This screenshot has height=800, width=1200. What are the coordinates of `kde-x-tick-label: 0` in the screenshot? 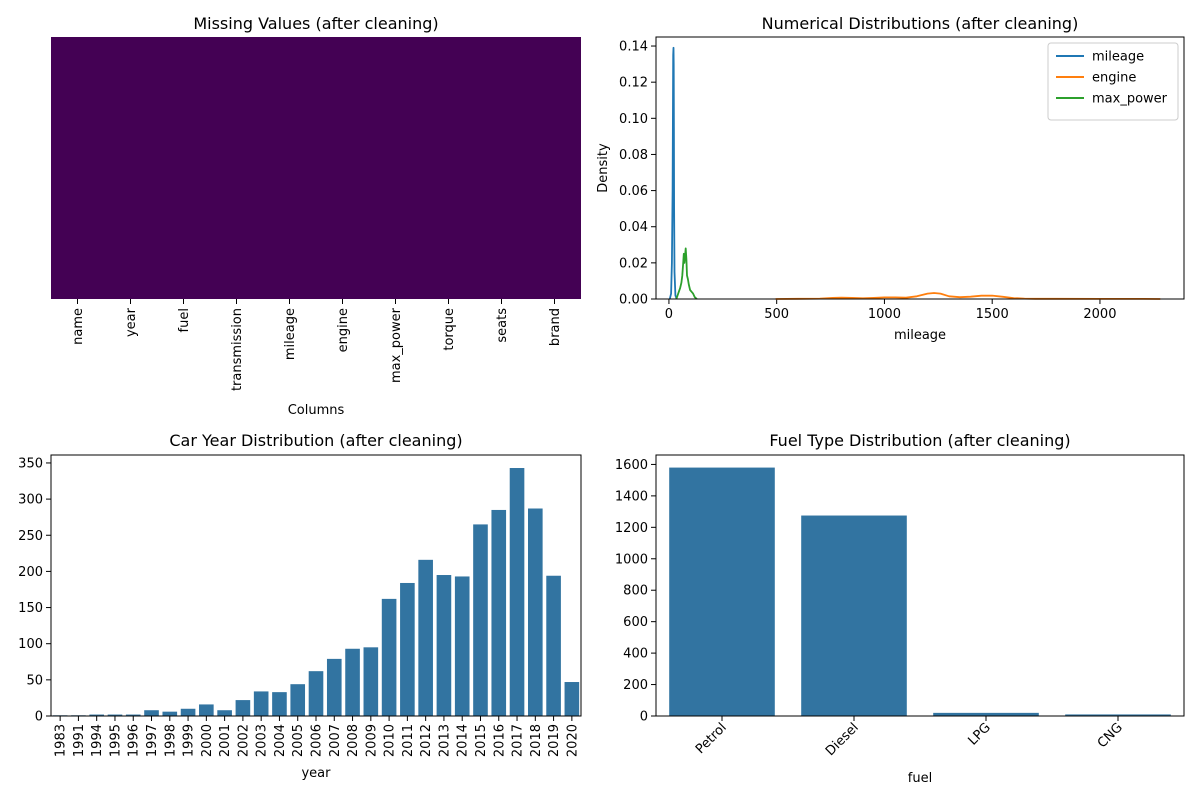 It's located at (669, 314).